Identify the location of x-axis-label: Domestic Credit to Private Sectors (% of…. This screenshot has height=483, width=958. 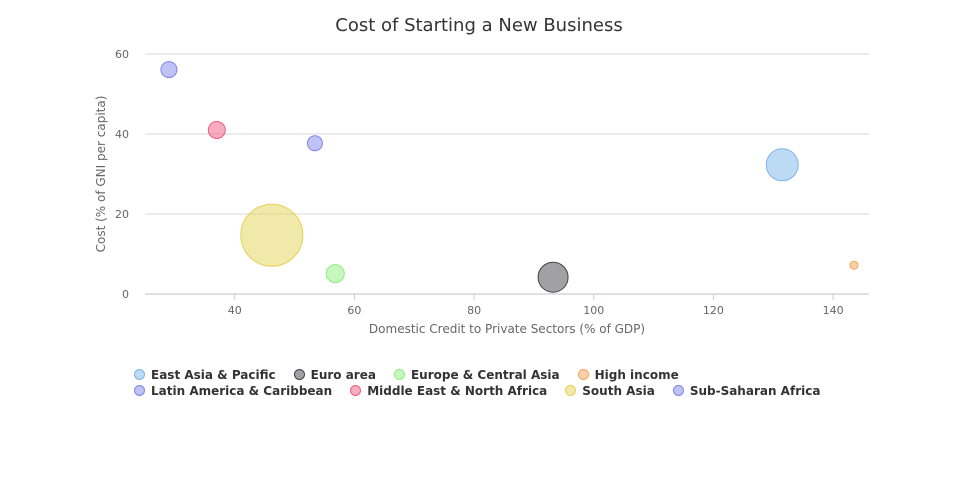
(507, 329).